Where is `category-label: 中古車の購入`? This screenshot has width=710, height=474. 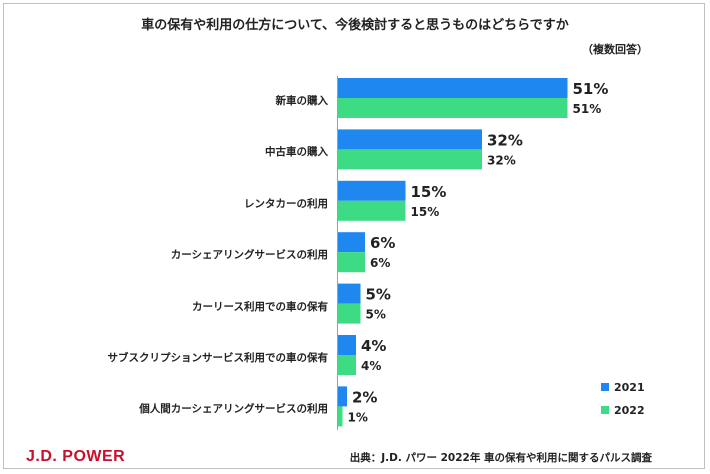
category-label: 中古車の購入 is located at coordinates (296, 152).